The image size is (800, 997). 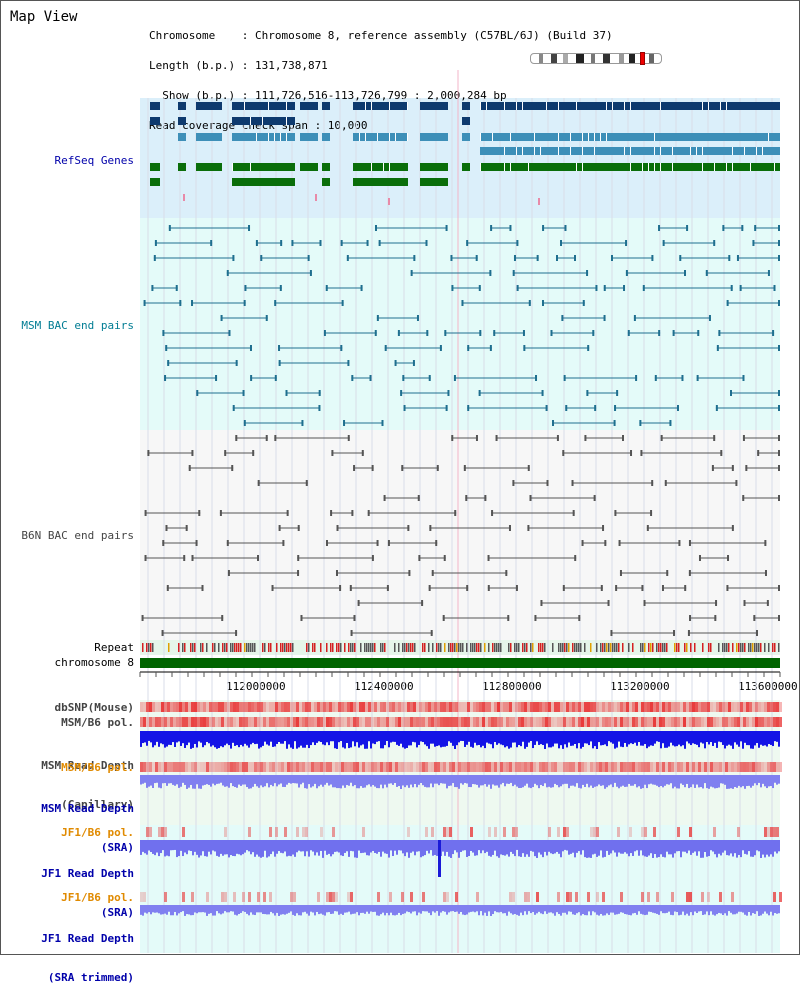 What do you see at coordinates (596, 58) in the screenshot?
I see `chromosome-ideogram` at bounding box center [596, 58].